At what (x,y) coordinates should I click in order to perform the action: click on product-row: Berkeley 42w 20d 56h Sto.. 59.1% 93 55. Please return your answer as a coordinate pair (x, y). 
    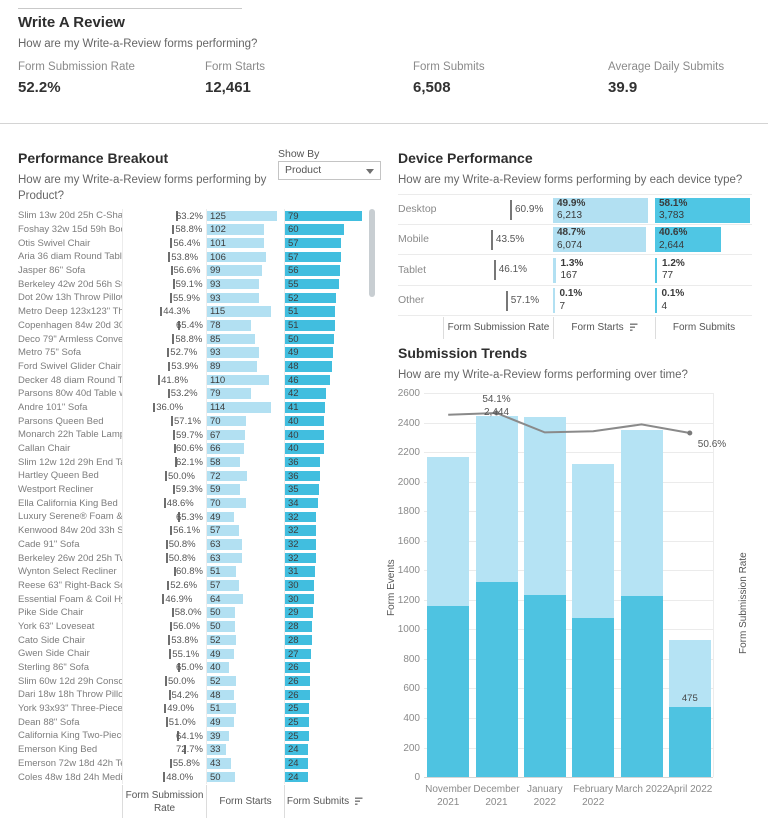
    Looking at the image, I should click on (191, 284).